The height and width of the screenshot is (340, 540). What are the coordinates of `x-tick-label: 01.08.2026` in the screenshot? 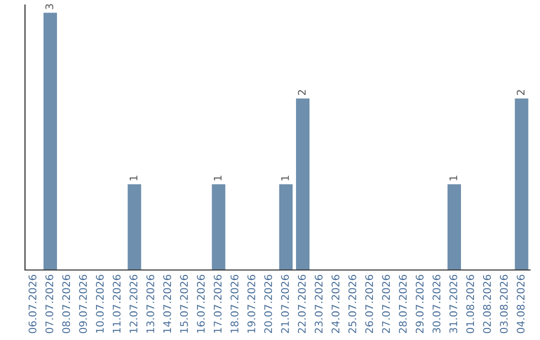 It's located at (470, 304).